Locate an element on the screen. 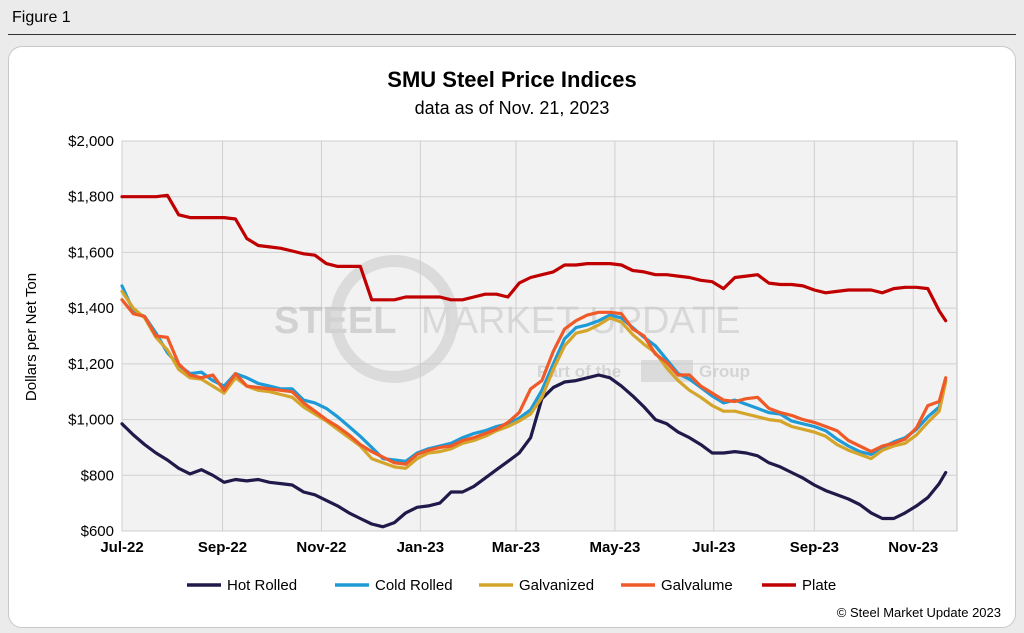  legend-label: Plate is located at coordinates (819, 585).